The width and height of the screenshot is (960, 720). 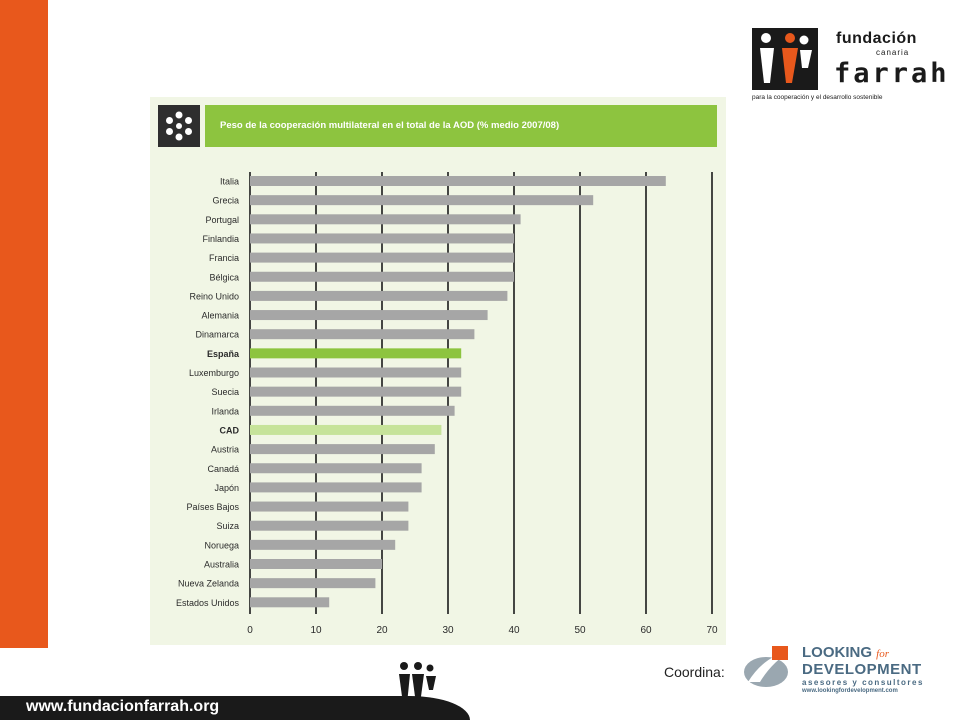 What do you see at coordinates (235, 708) in the screenshot?
I see `footer-band` at bounding box center [235, 708].